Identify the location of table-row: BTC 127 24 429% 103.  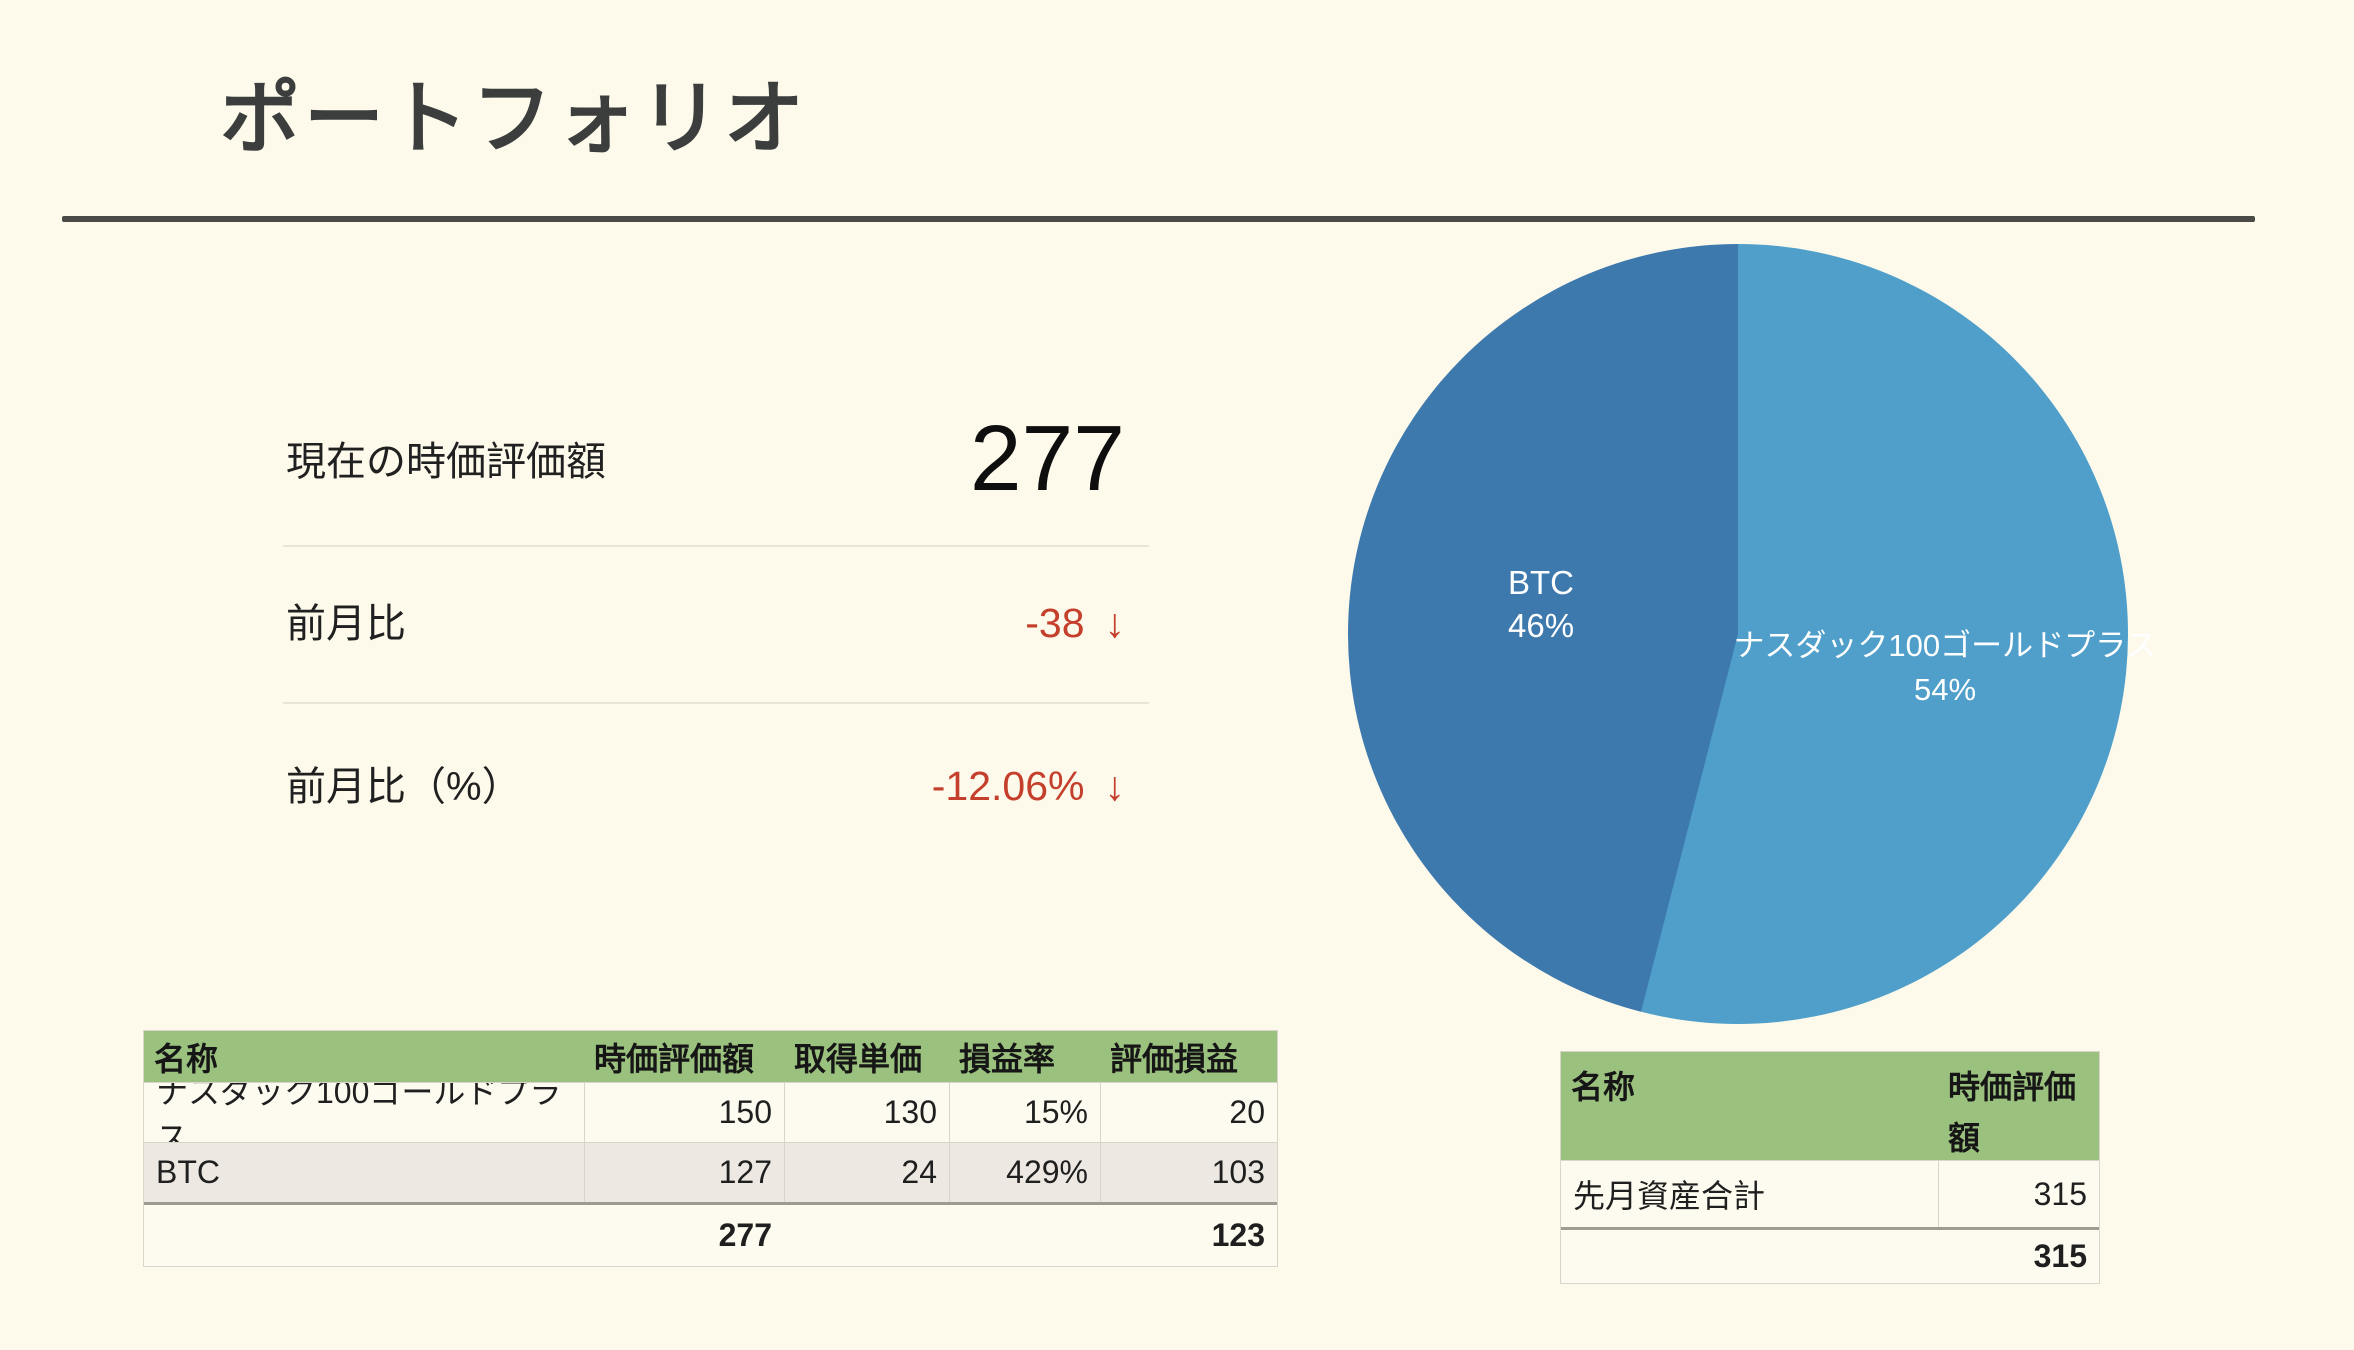
(710, 1172).